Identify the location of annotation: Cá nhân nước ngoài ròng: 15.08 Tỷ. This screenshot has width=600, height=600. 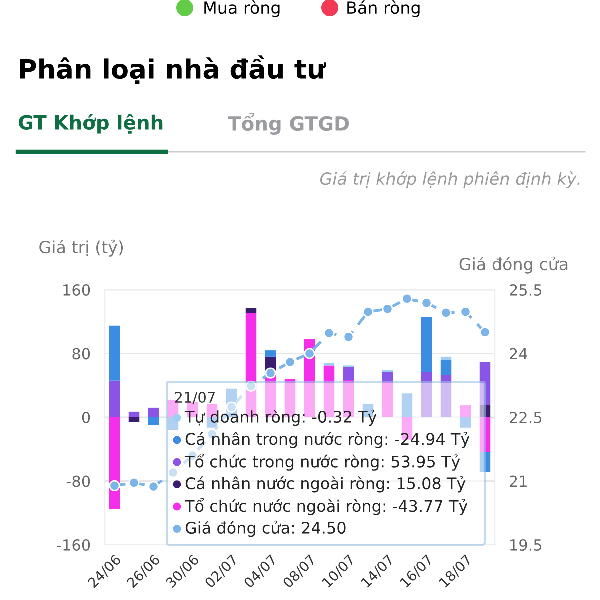
(326, 484).